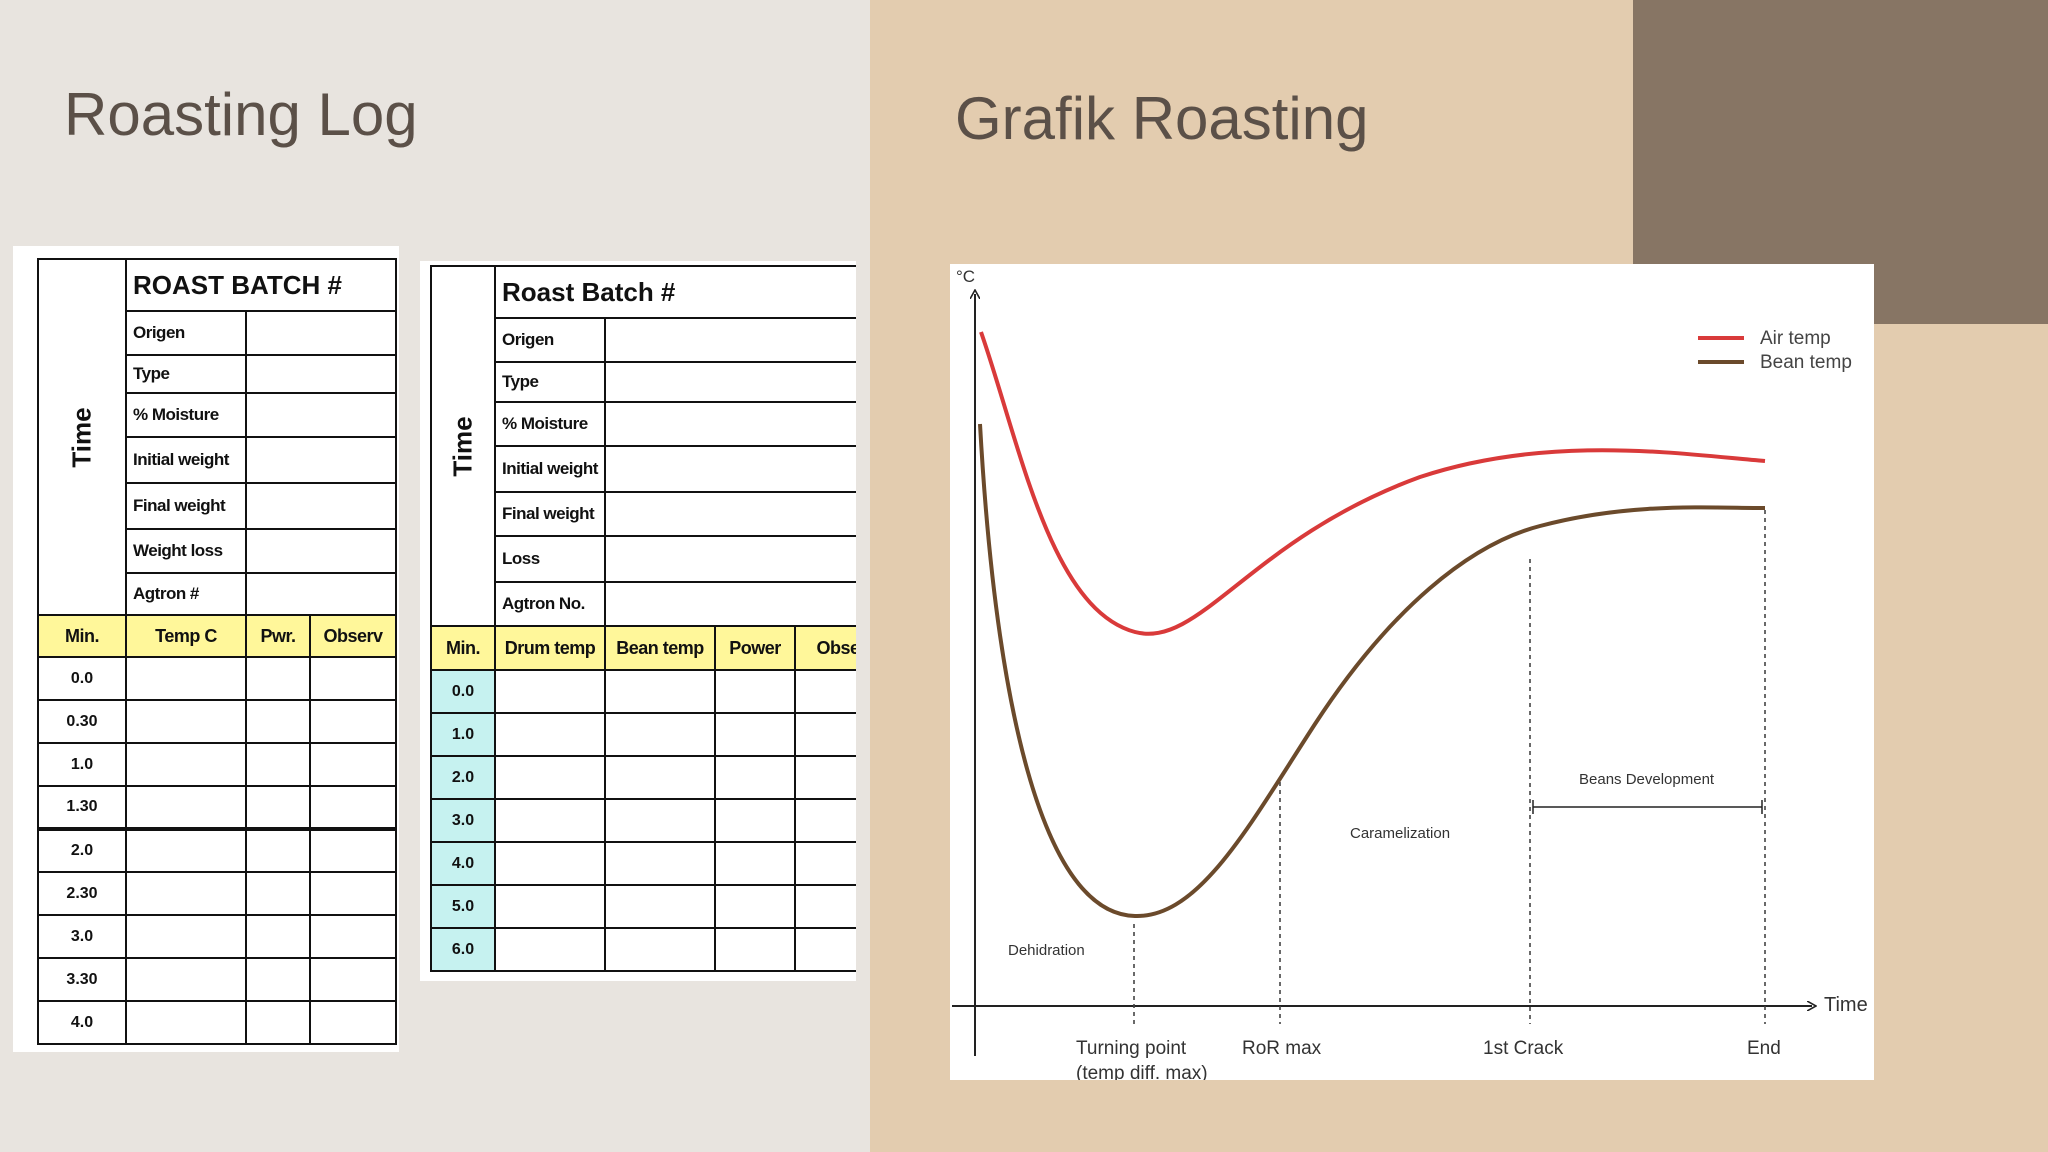 Image resolution: width=2048 pixels, height=1152 pixels. Describe the element at coordinates (1372, 483) in the screenshot. I see `air-temp-curve` at that location.